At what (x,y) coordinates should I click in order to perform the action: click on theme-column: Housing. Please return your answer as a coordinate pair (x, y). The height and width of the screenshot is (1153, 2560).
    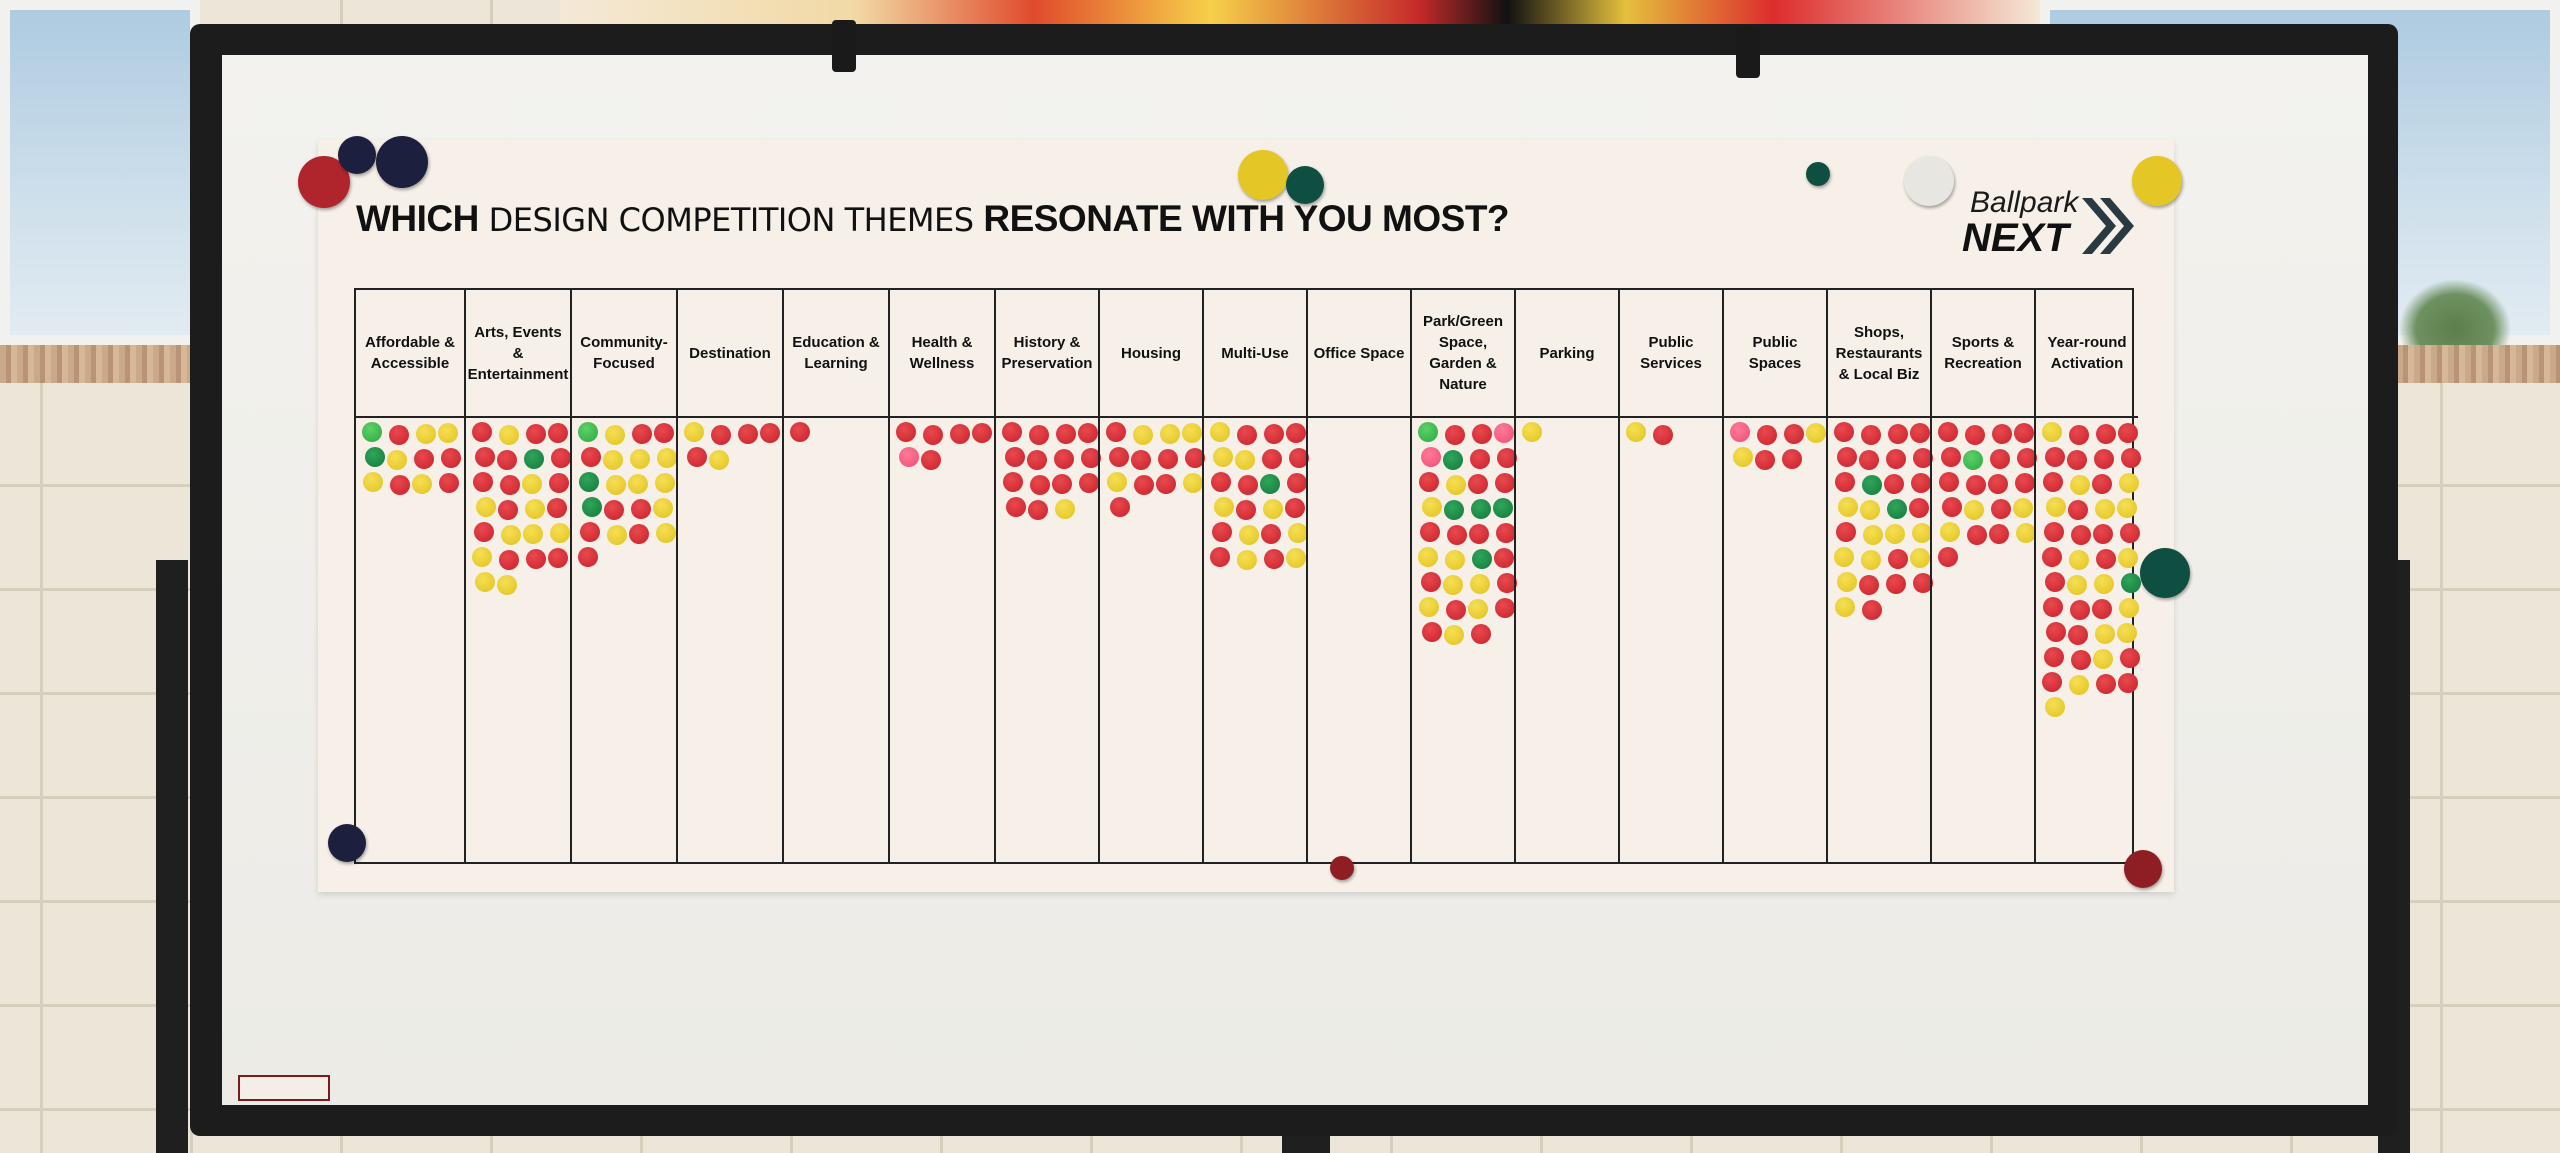
    Looking at the image, I should click on (1151, 576).